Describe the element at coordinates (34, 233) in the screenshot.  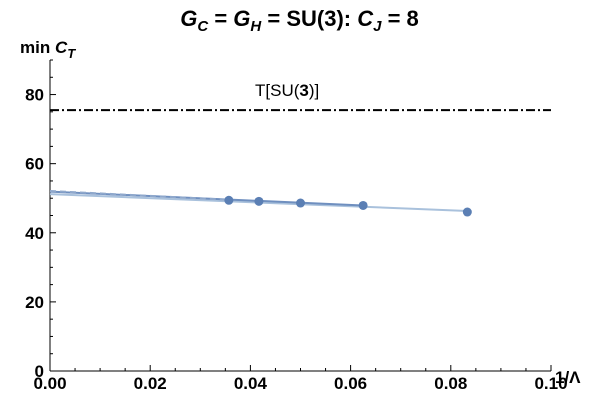
I see `y-tick-label: 40` at that location.